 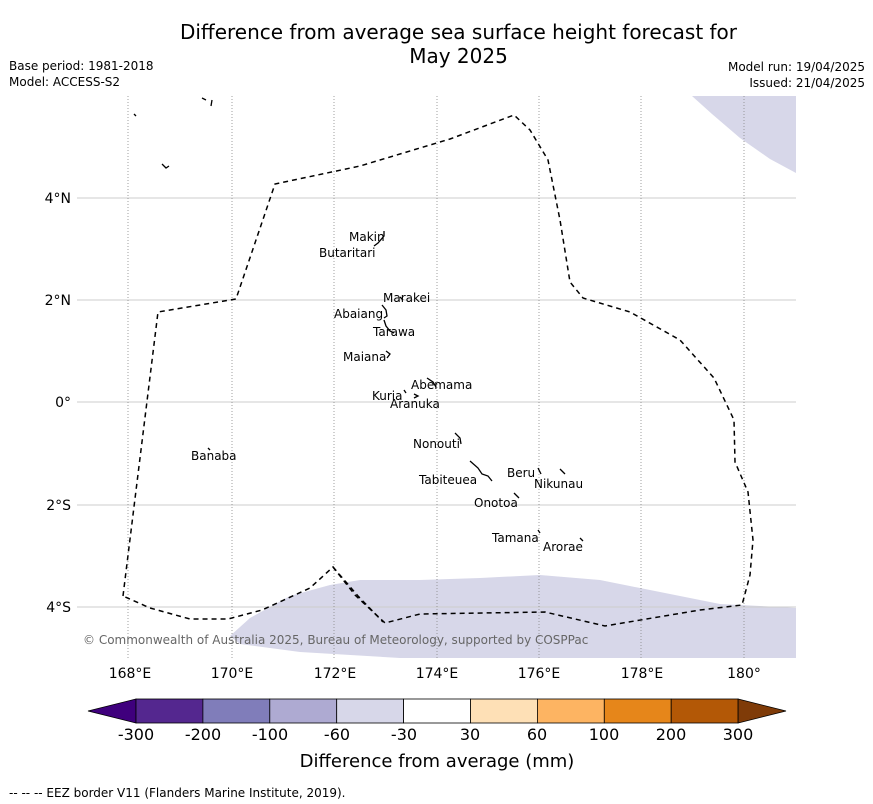 I want to click on x-axis-labels: 168°E 170°E 172°E 174°E 176°E 178°E 180°, so click(x=435, y=673).